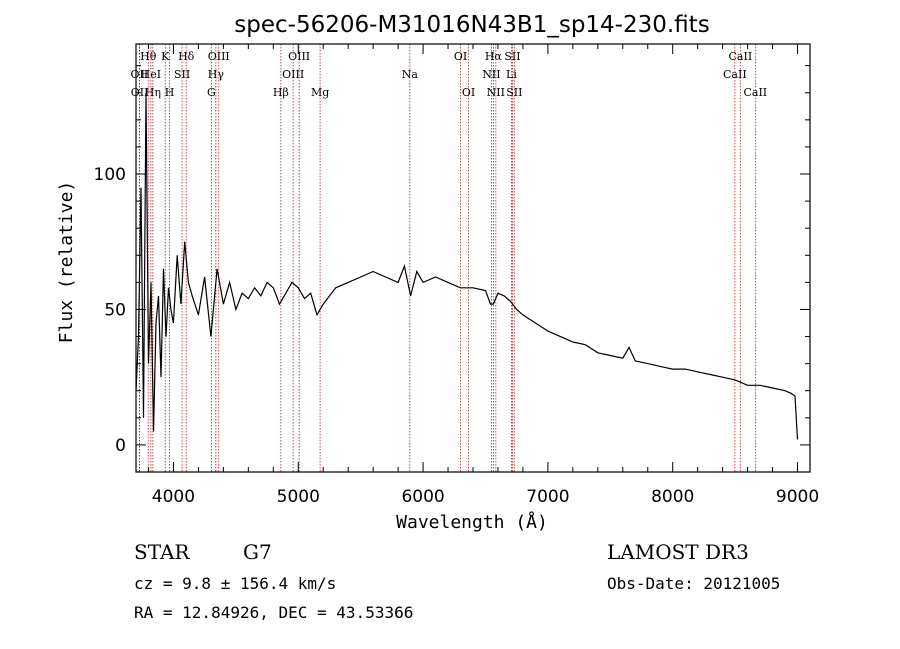  I want to click on line-label: Li, so click(511, 74).